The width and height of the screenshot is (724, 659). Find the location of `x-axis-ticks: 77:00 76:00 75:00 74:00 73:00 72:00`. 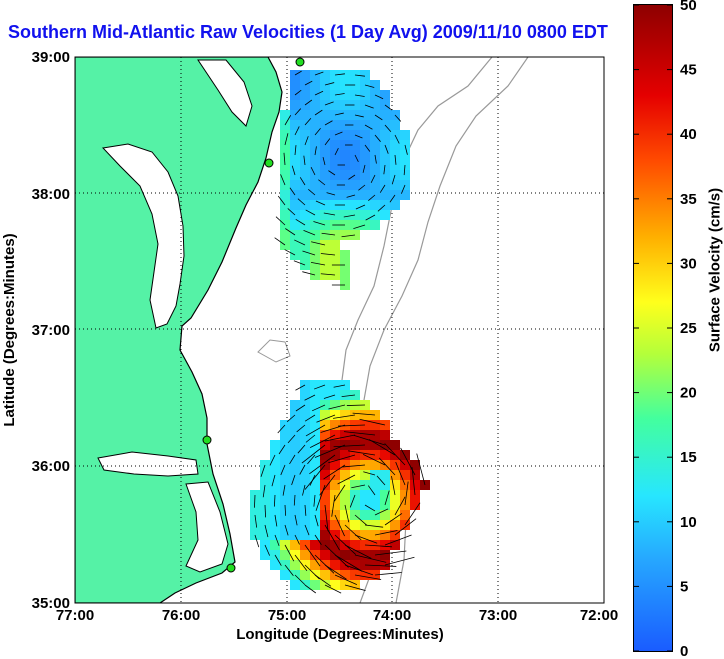

x-axis-ticks: 77:00 76:00 75:00 74:00 73:00 72:00 is located at coordinates (337, 615).